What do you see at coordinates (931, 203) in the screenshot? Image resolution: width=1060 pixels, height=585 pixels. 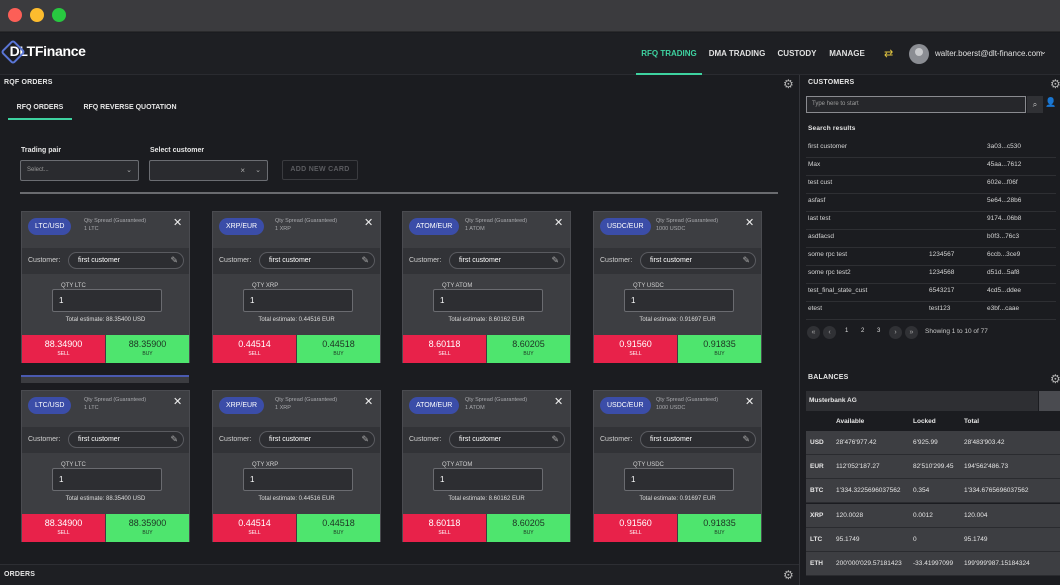 I see `customer-row: asfasf 5e64...28b6` at bounding box center [931, 203].